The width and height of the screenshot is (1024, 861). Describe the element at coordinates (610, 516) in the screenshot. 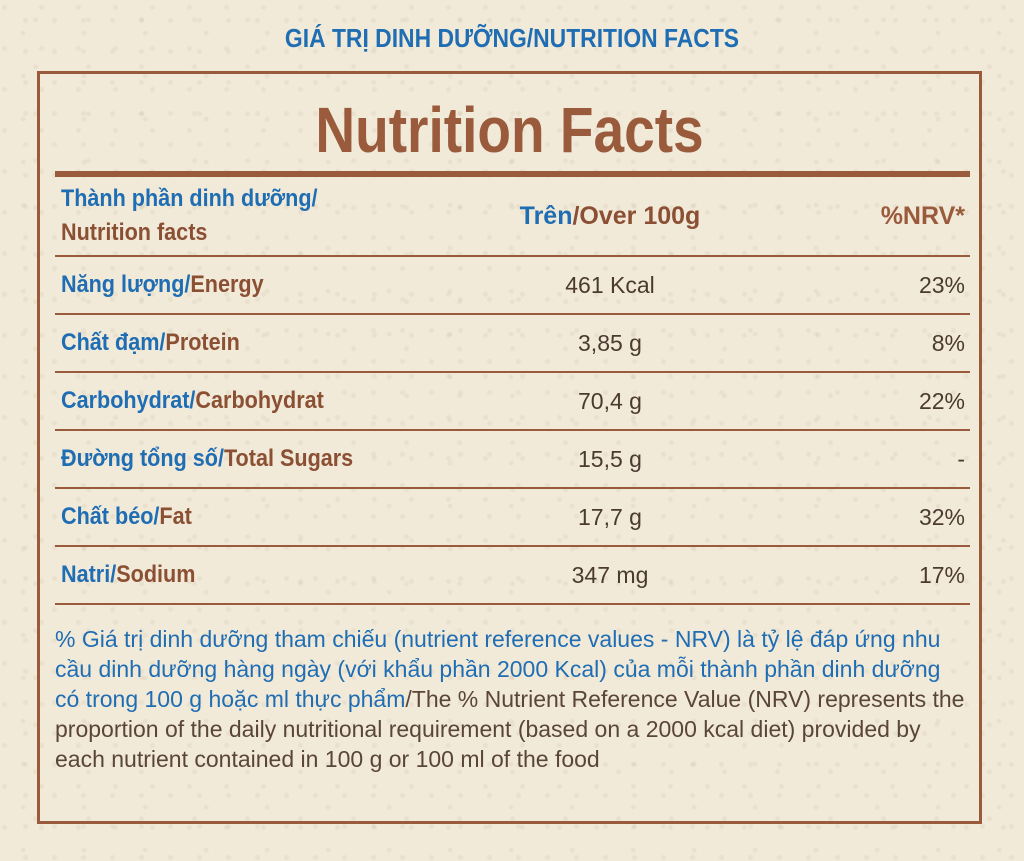

I see `nutrient-amount: 17,7 g` at that location.